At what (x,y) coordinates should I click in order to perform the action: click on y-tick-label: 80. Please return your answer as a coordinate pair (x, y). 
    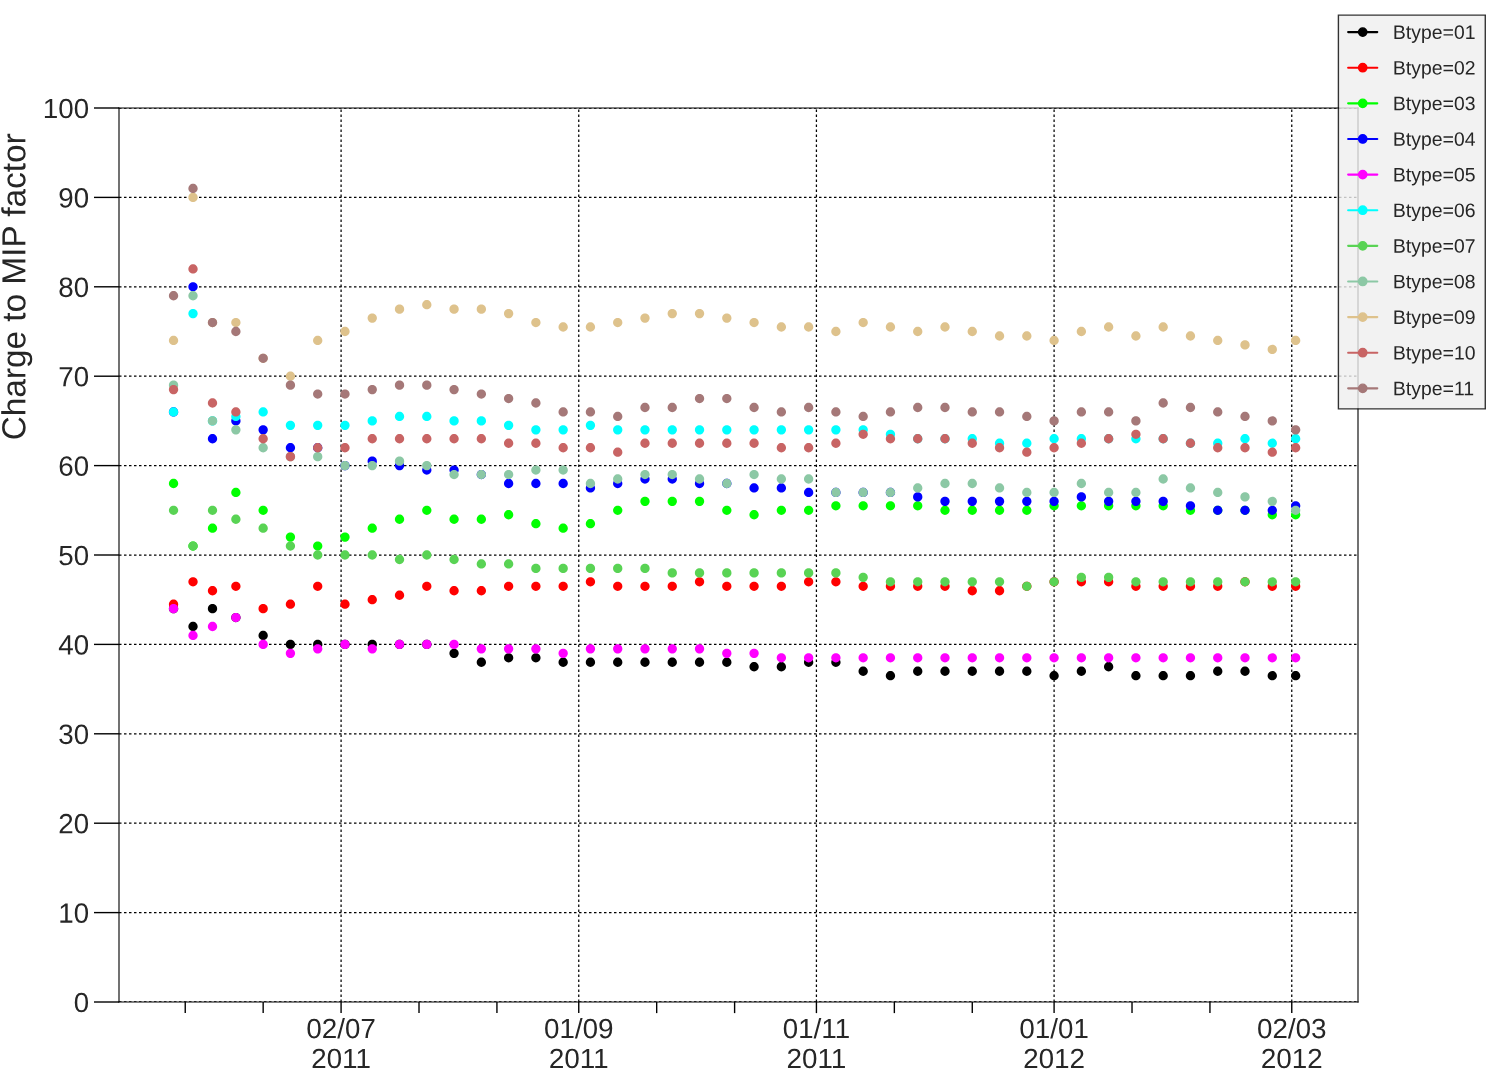
    Looking at the image, I should click on (74, 287).